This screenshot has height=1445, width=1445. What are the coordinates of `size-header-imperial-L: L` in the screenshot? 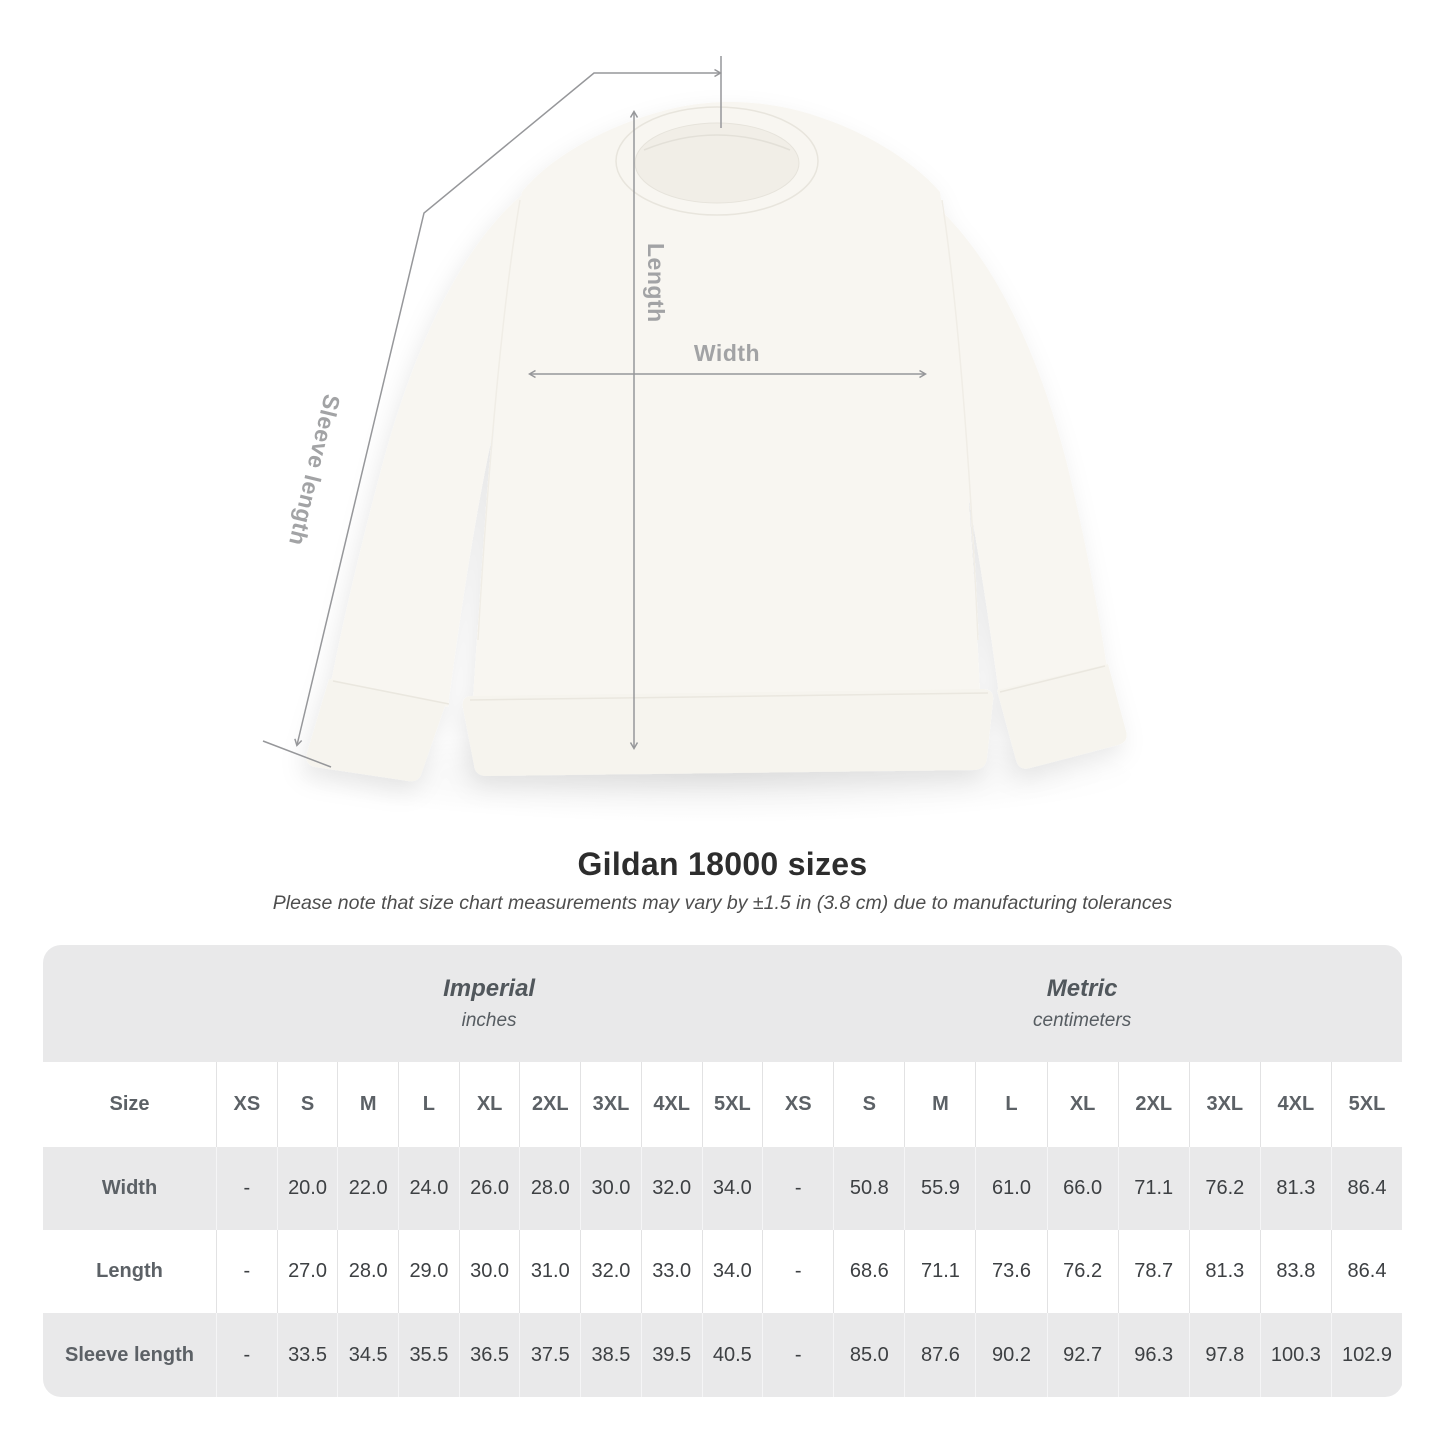 It's located at (428, 1104).